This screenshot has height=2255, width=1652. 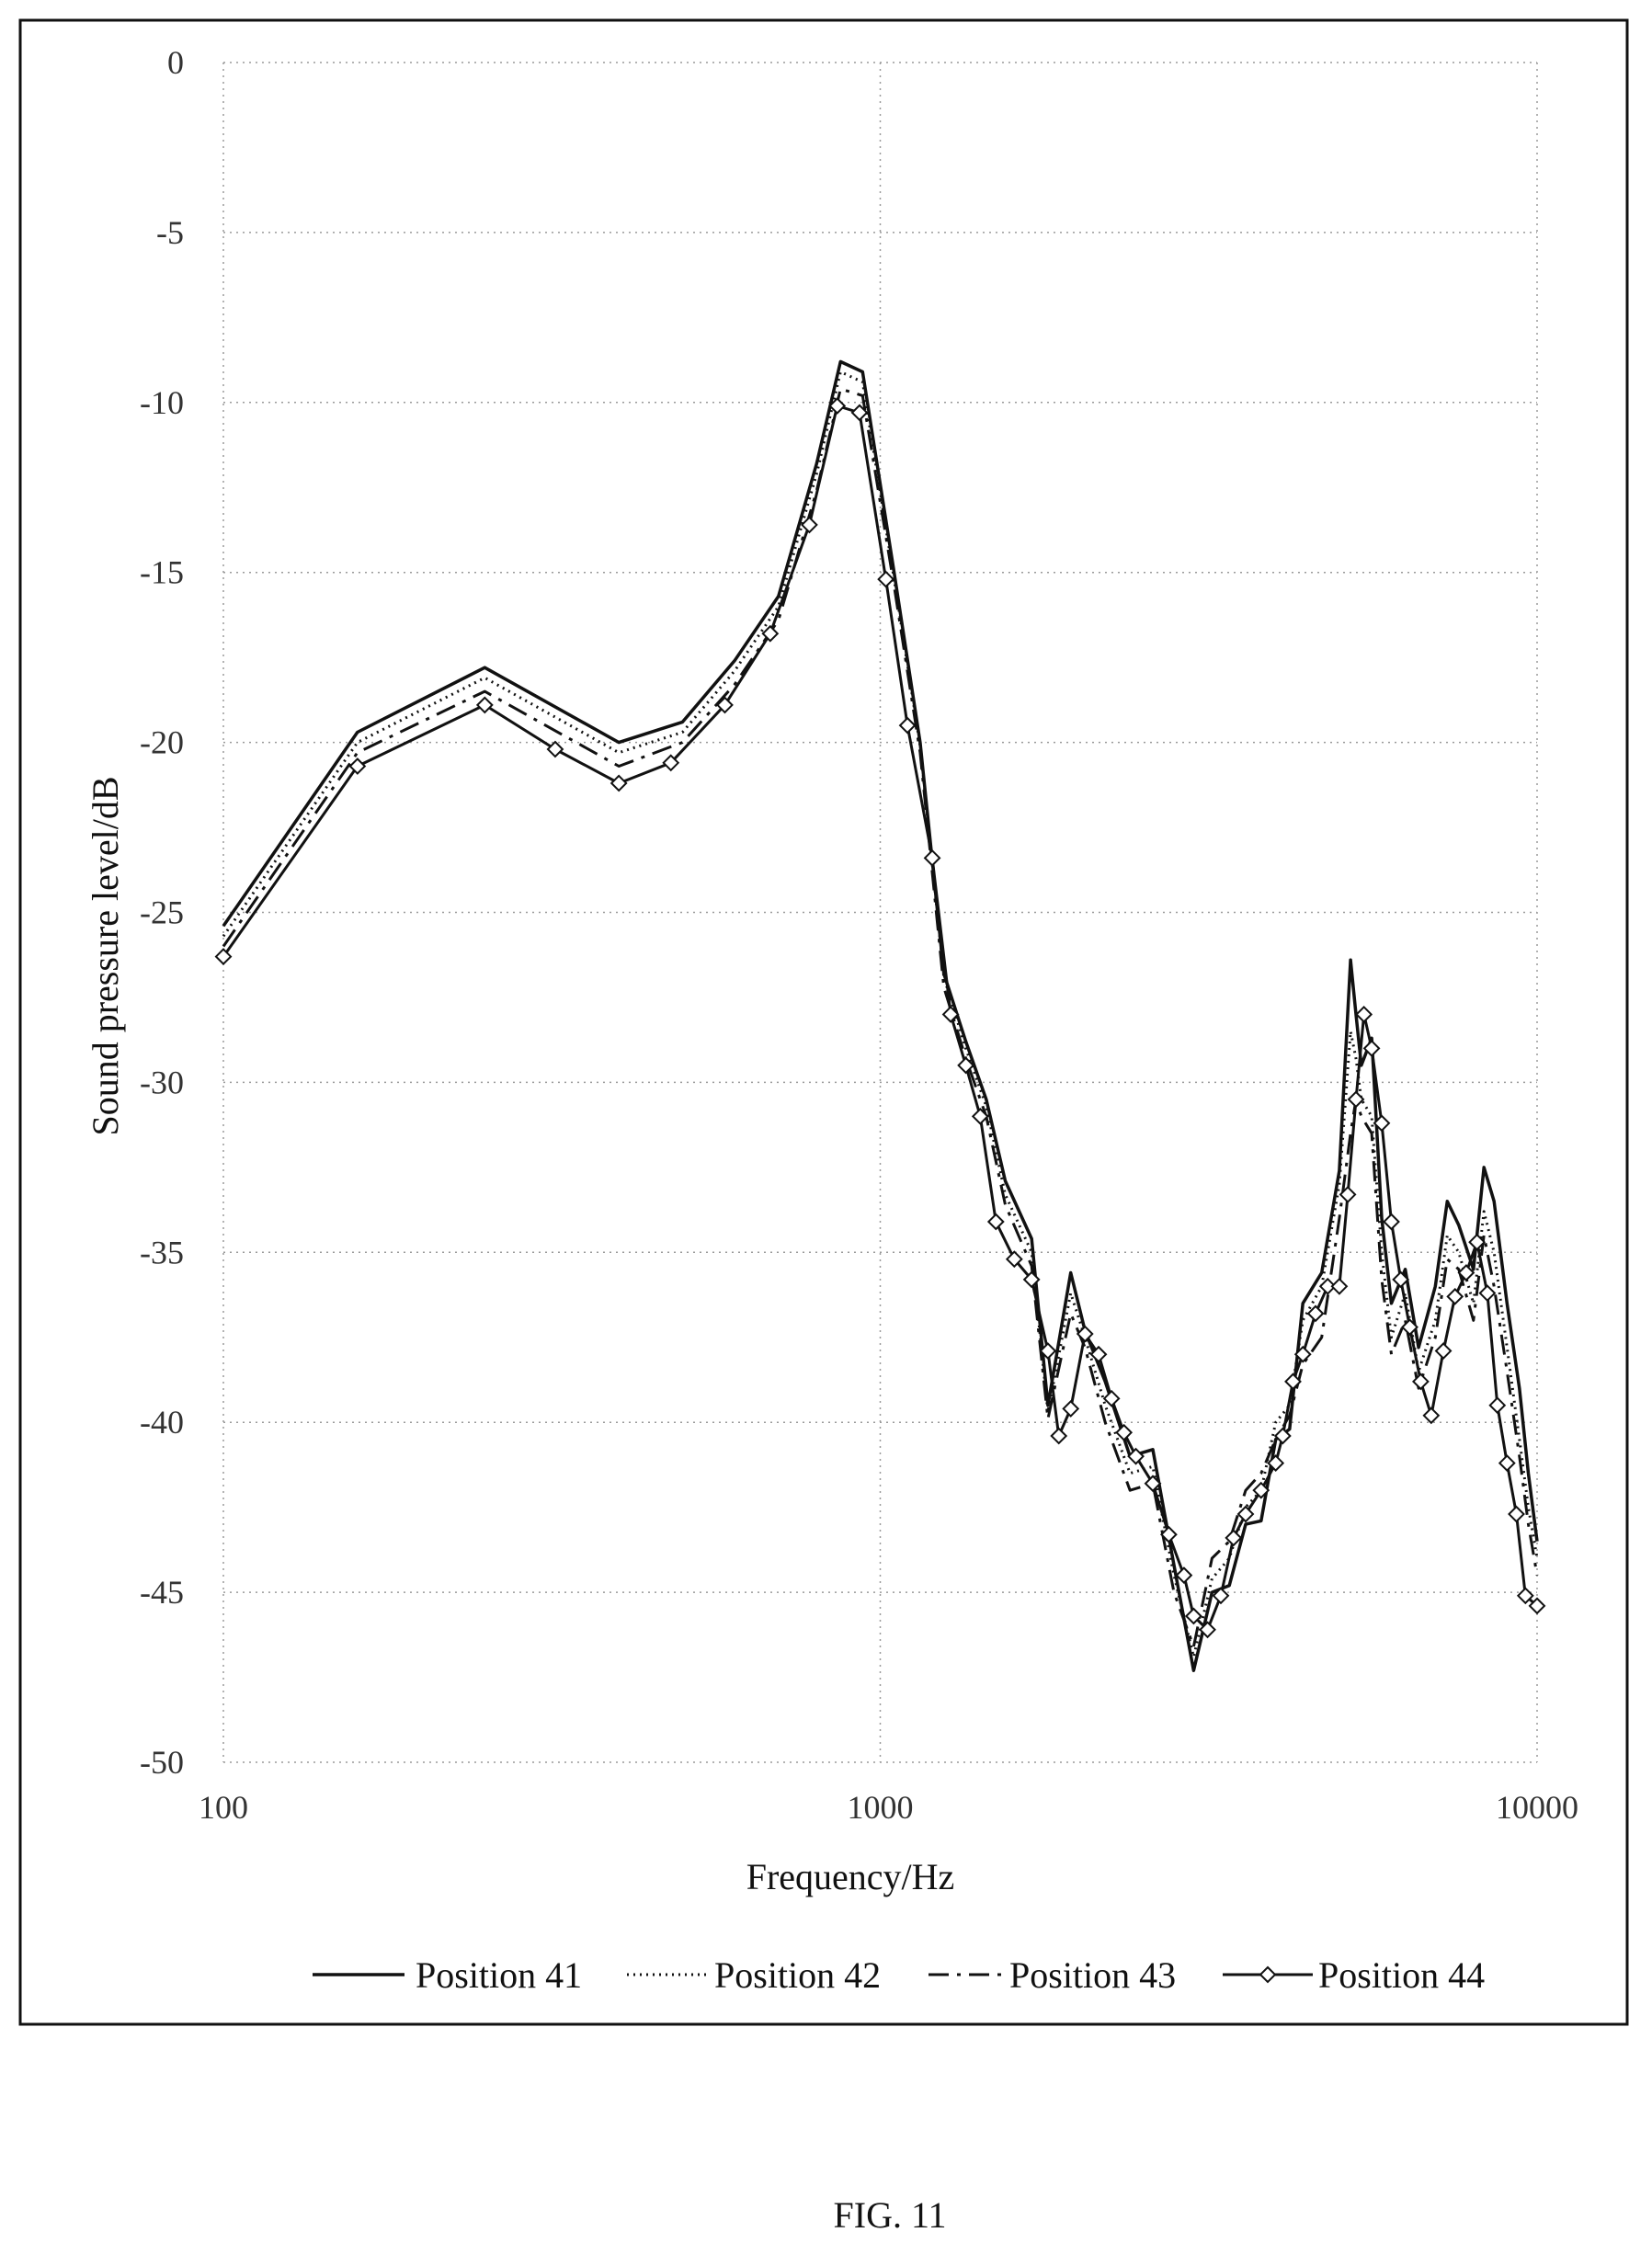 I want to click on legend-label-2: Position 42, so click(x=798, y=1975).